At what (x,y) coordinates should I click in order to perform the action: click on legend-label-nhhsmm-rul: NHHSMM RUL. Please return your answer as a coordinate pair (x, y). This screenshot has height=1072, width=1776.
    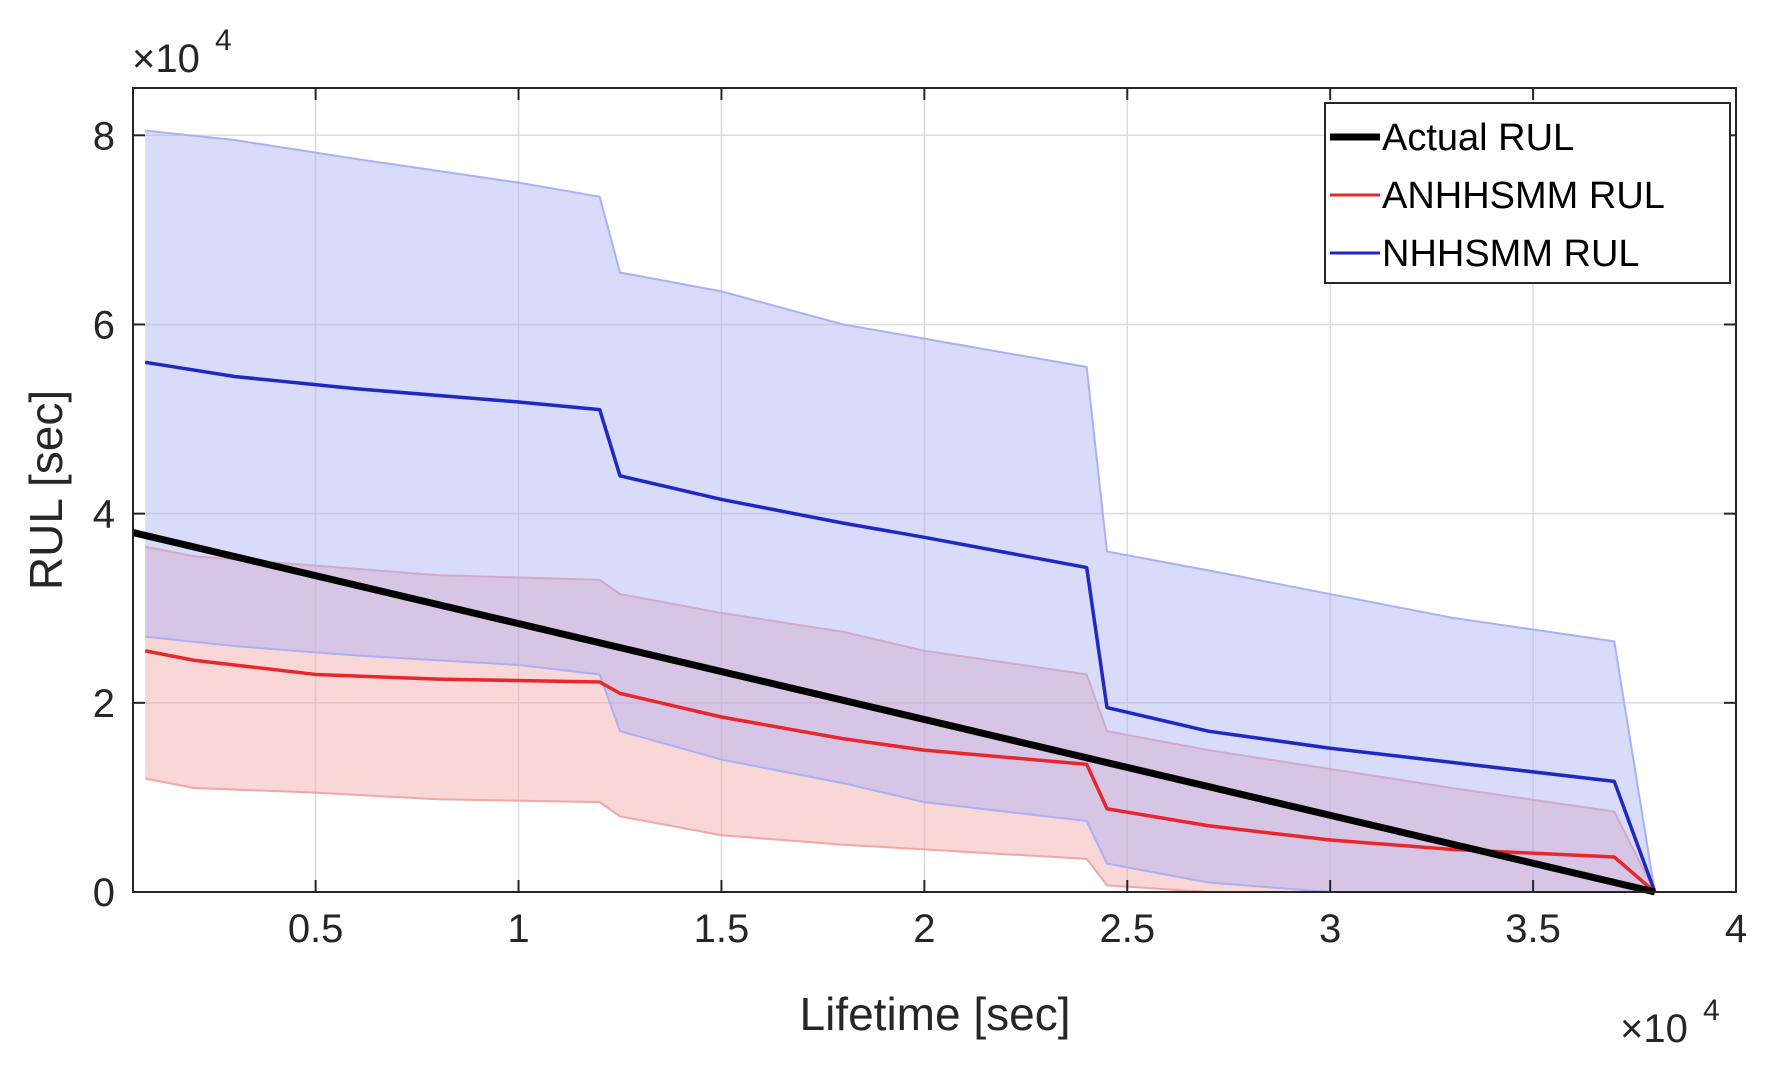
    Looking at the image, I should click on (1511, 254).